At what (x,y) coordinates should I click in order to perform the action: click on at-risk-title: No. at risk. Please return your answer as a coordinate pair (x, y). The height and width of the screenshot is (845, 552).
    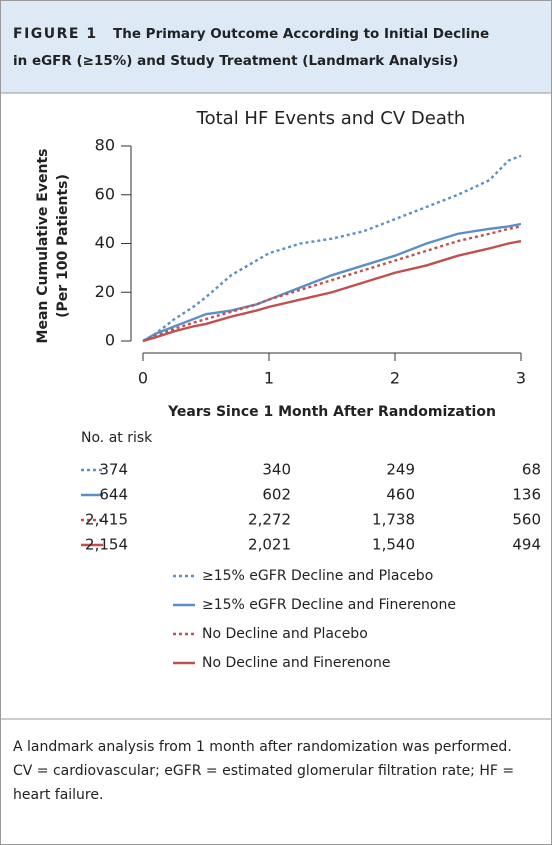
    Looking at the image, I should click on (117, 438).